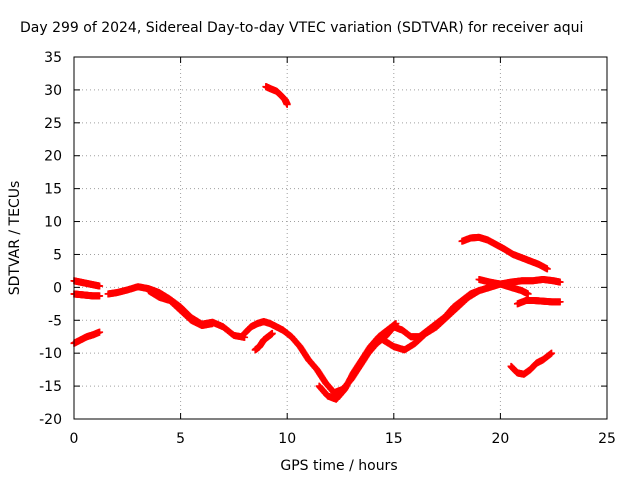  What do you see at coordinates (74, 439) in the screenshot?
I see `x-tick-label: 0` at bounding box center [74, 439].